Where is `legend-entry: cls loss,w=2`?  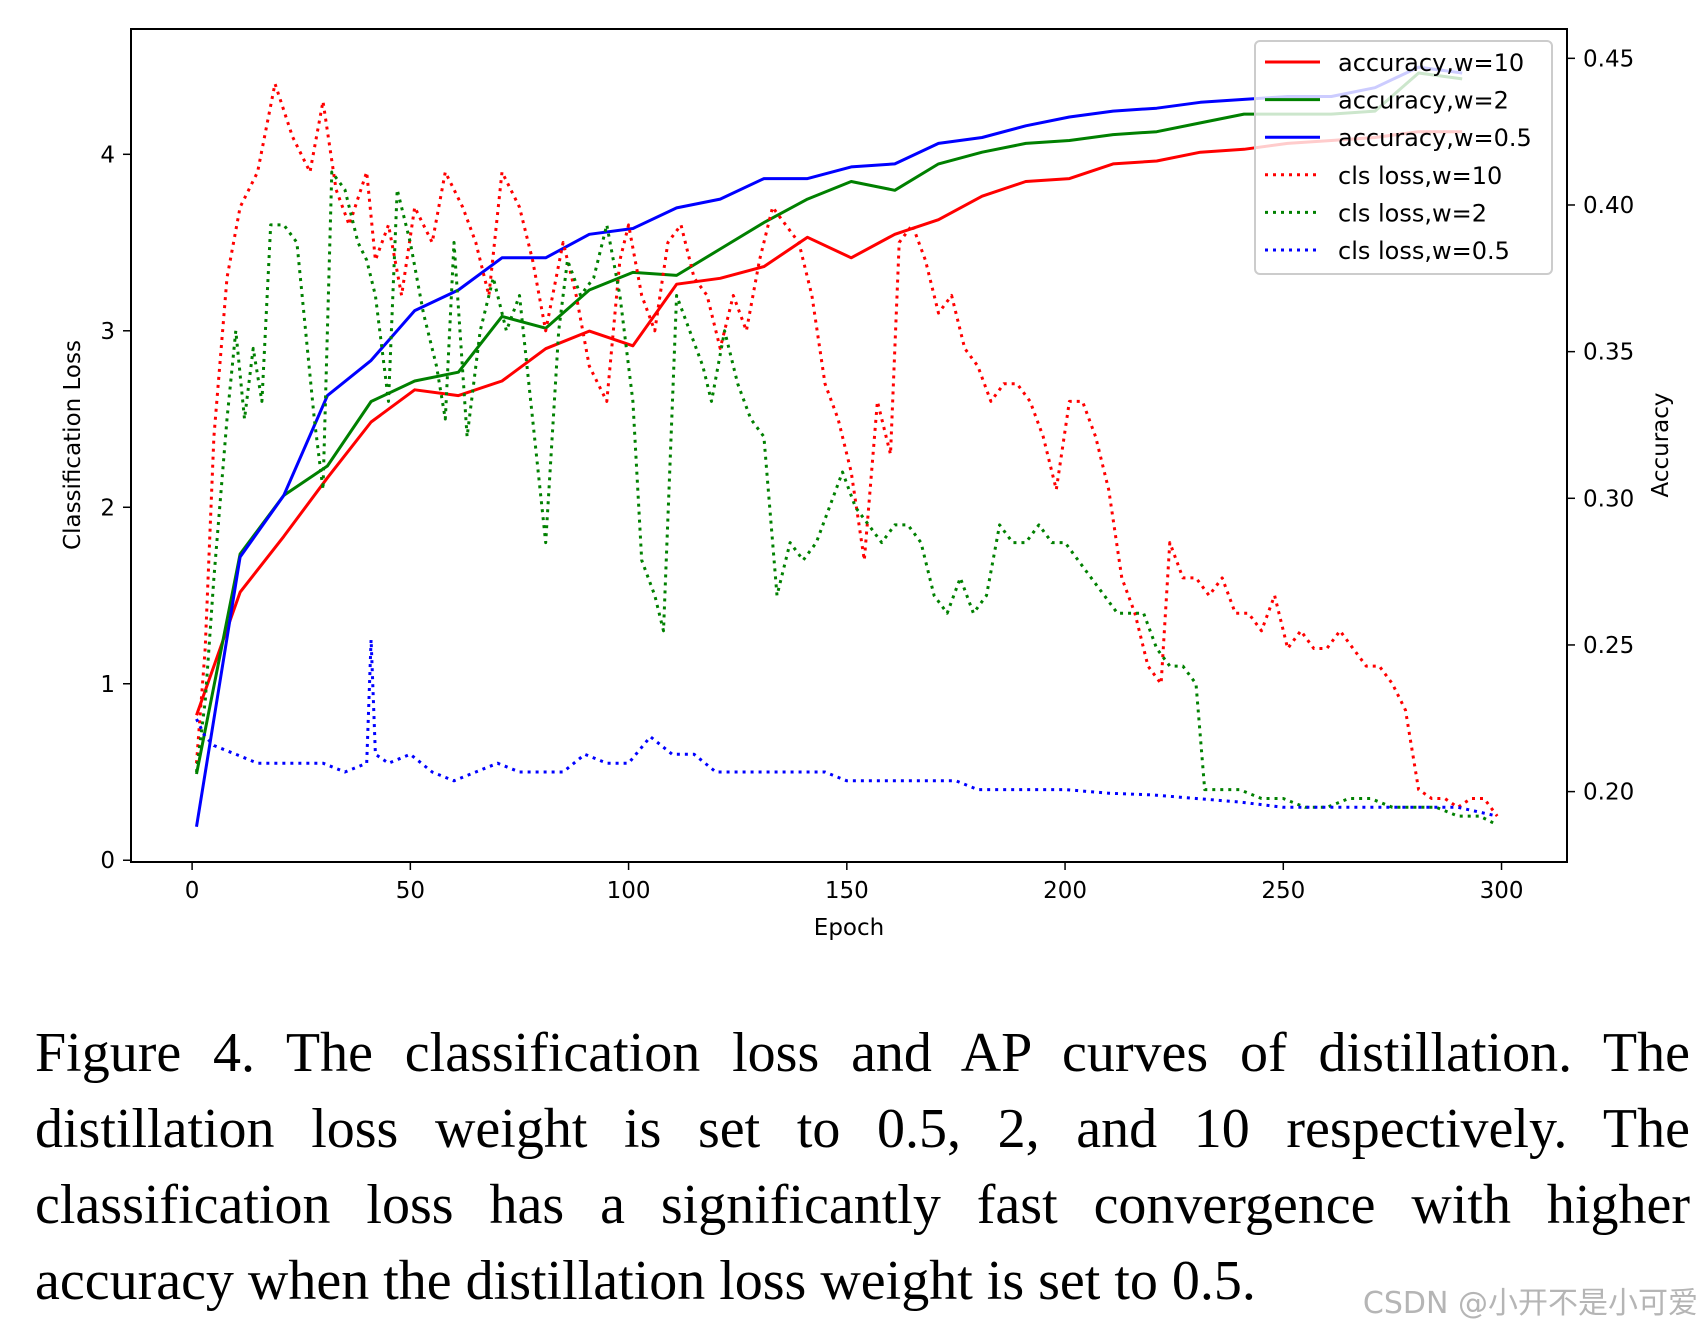
legend-entry: cls loss,w=2 is located at coordinates (1412, 213).